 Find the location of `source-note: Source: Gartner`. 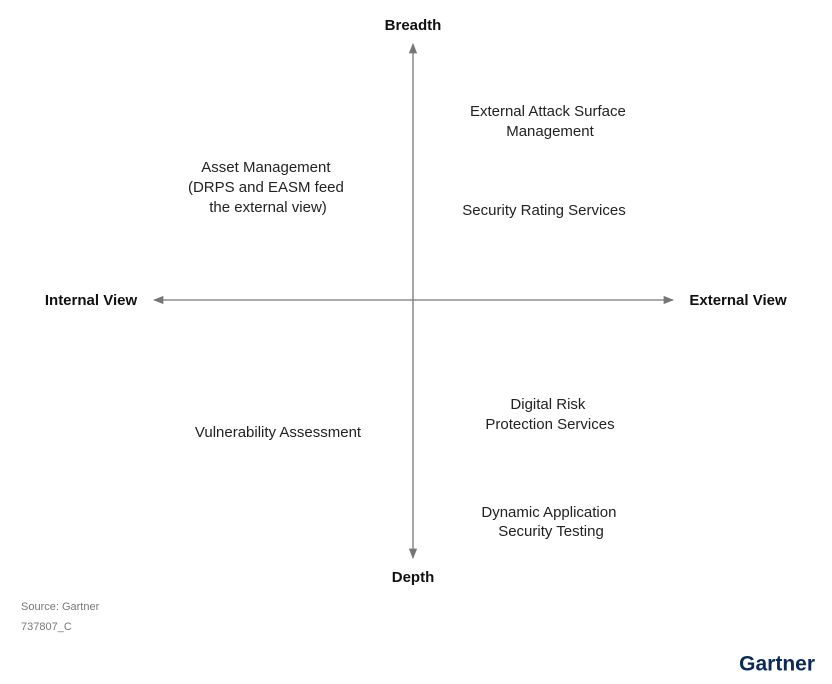

source-note: Source: Gartner is located at coordinates (60, 607).